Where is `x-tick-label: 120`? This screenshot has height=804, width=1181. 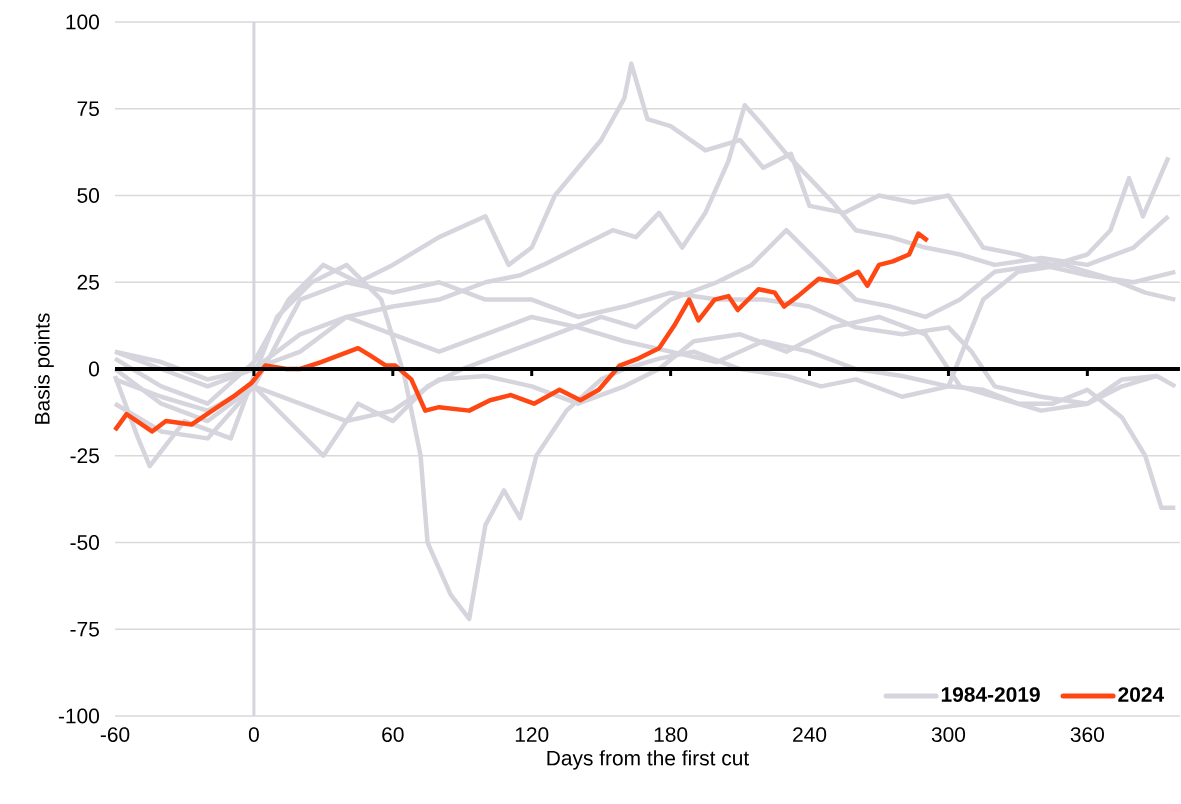 x-tick-label: 120 is located at coordinates (532, 734).